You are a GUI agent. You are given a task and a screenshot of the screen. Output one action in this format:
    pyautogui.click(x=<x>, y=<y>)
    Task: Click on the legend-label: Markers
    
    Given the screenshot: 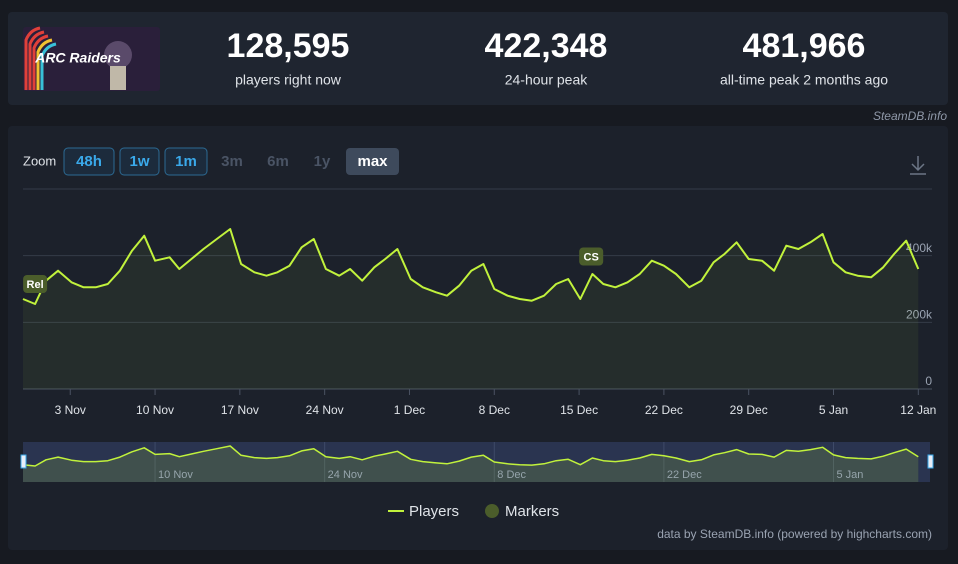 What is the action you would take?
    pyautogui.click(x=532, y=511)
    